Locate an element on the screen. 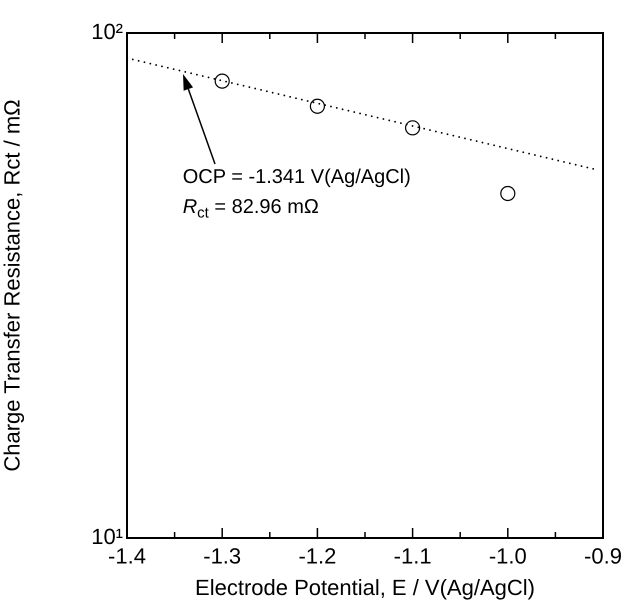 The width and height of the screenshot is (630, 602). x-tick-label: -1.2 is located at coordinates (317, 555).